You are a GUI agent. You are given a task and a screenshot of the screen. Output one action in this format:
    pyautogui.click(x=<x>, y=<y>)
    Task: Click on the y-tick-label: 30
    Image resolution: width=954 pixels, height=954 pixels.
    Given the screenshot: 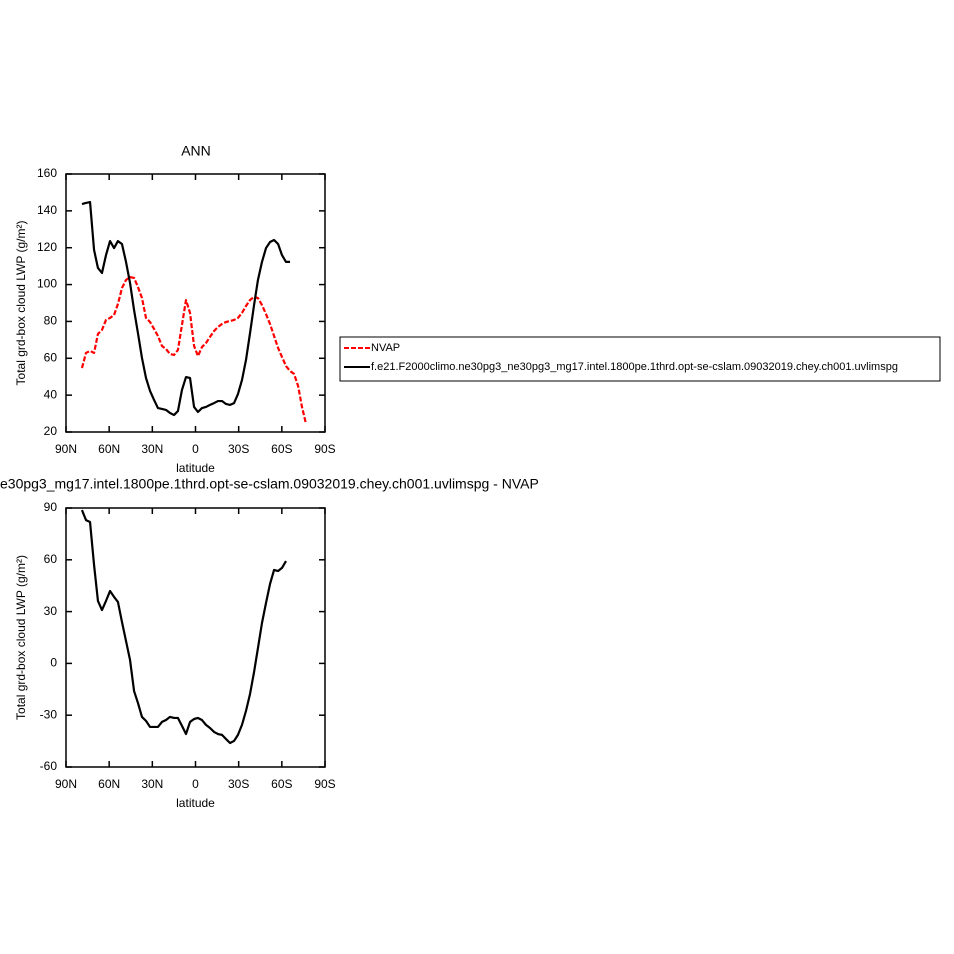 What is the action you would take?
    pyautogui.click(x=51, y=611)
    